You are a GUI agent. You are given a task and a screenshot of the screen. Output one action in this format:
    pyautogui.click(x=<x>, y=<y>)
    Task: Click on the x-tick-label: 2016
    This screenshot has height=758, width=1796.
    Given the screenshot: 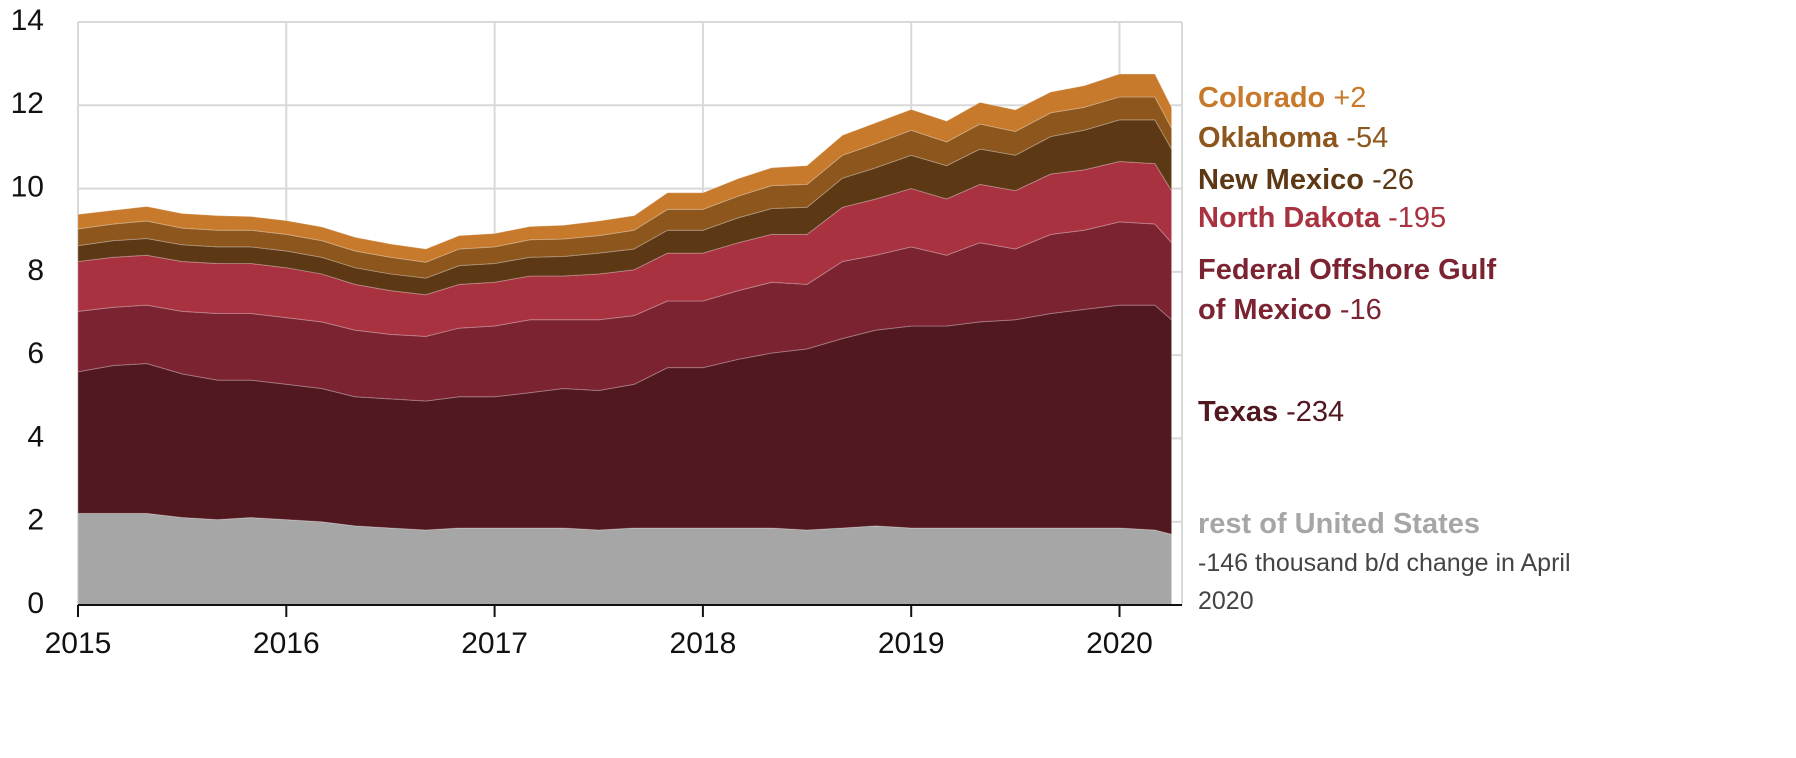 What is the action you would take?
    pyautogui.click(x=286, y=643)
    